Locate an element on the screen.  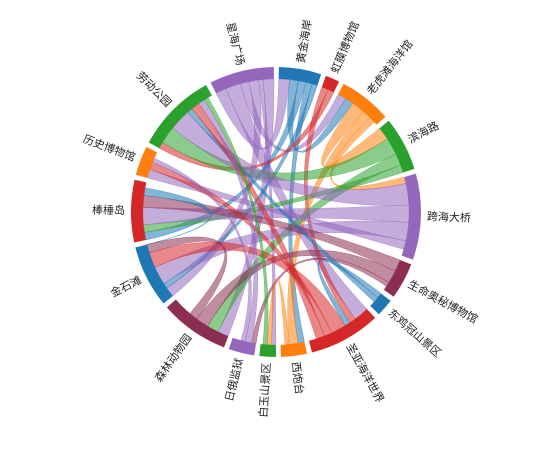
arc-label-0: 黄金海岸 is located at coordinates (303, 41).